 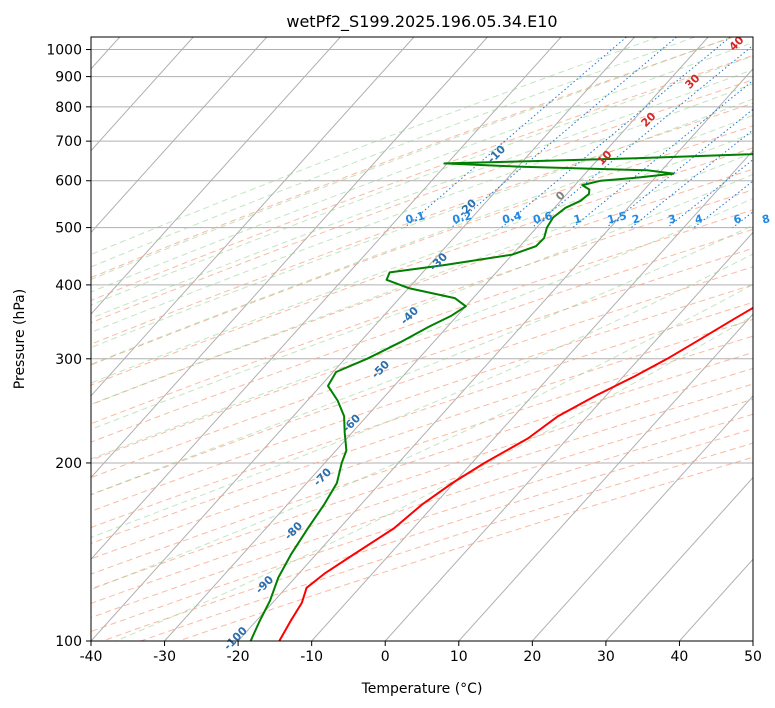 What do you see at coordinates (20, 339) in the screenshot?
I see `y-axis-label: Pressure (hPa)` at bounding box center [20, 339].